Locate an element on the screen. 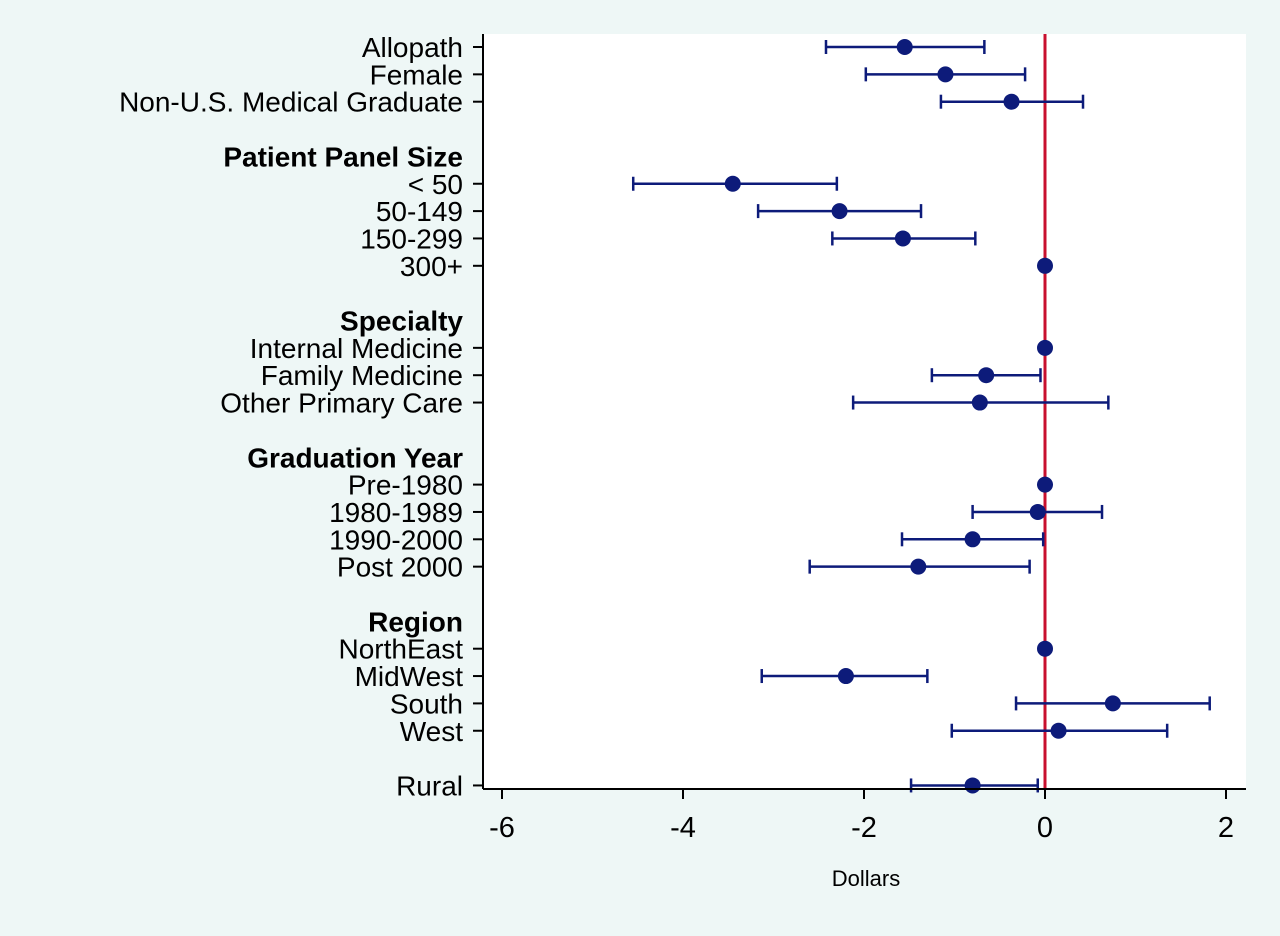  row-label: Allopath is located at coordinates (412, 47).